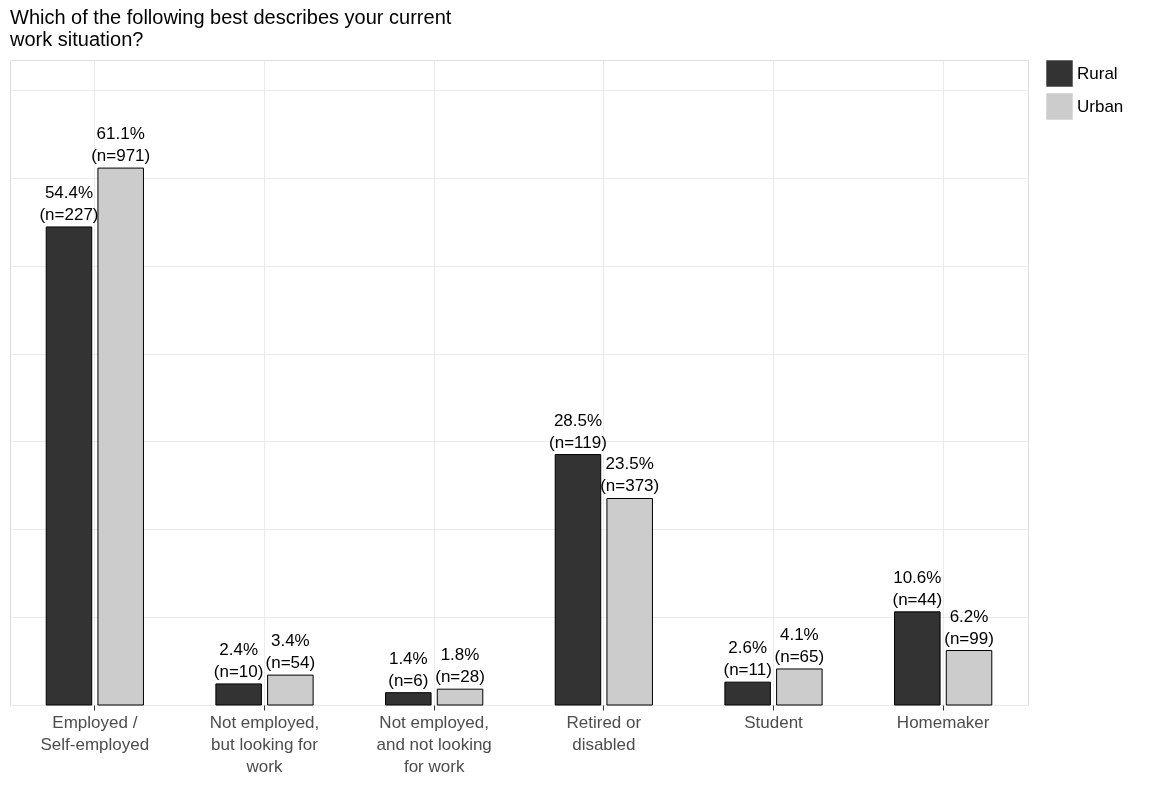 The width and height of the screenshot is (1172, 798). Describe the element at coordinates (774, 722) in the screenshot. I see `x-tick-label: Student` at that location.